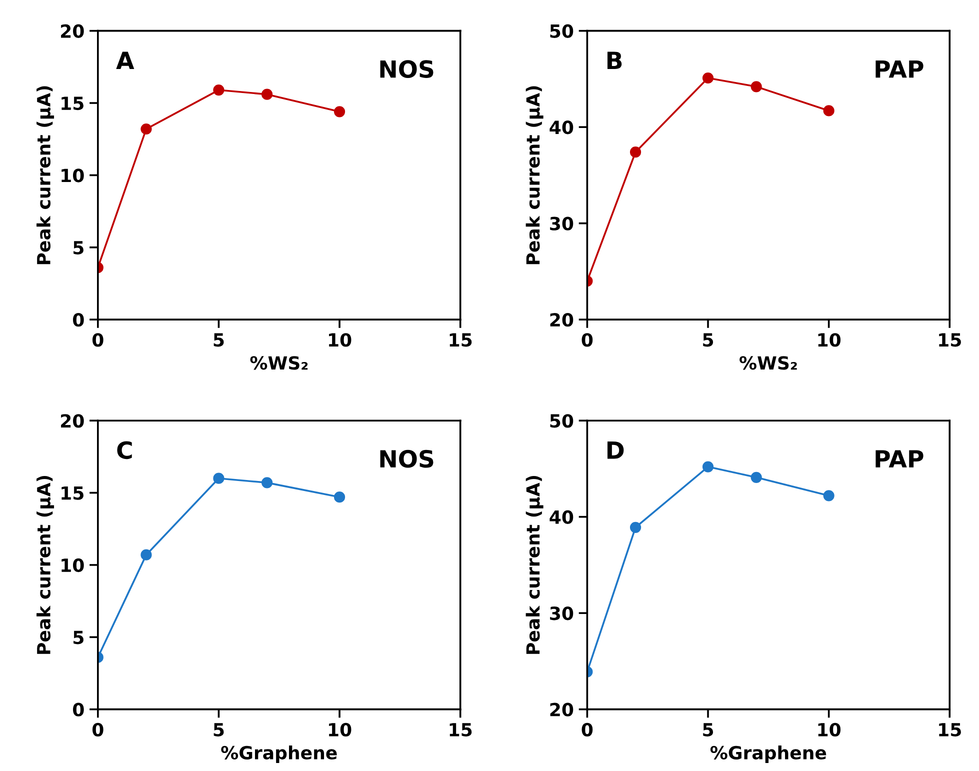 This screenshot has width=979, height=771. Describe the element at coordinates (614, 60) in the screenshot. I see `annotation: B` at that location.